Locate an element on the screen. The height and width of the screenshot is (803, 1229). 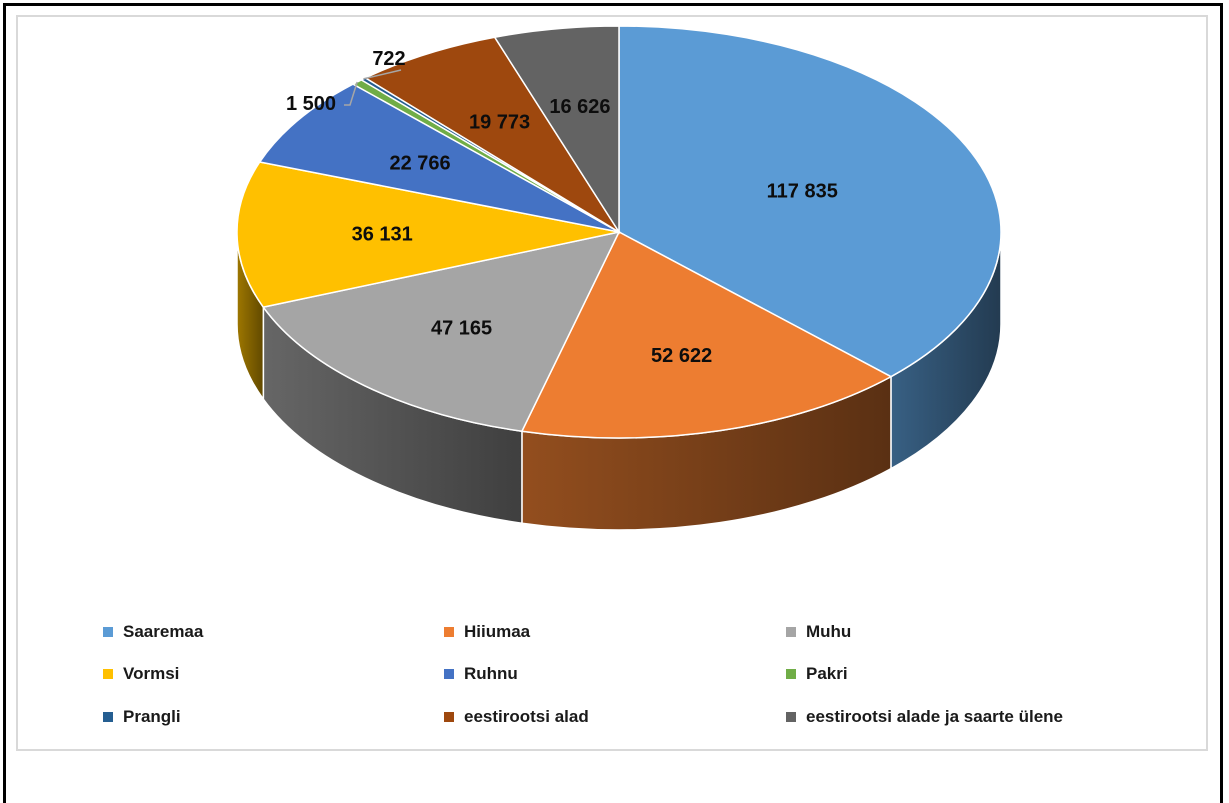
data-label-eestirootsi-alade-ja-saarte-ulene: 16 626 is located at coordinates (579, 107).